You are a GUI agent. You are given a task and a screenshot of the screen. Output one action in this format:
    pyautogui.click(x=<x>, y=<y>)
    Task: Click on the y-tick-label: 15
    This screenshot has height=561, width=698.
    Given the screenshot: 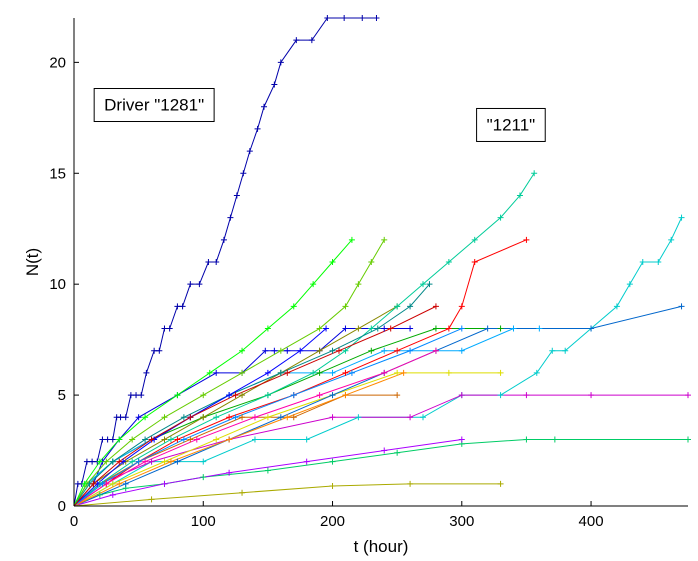 What is the action you would take?
    pyautogui.click(x=57, y=173)
    